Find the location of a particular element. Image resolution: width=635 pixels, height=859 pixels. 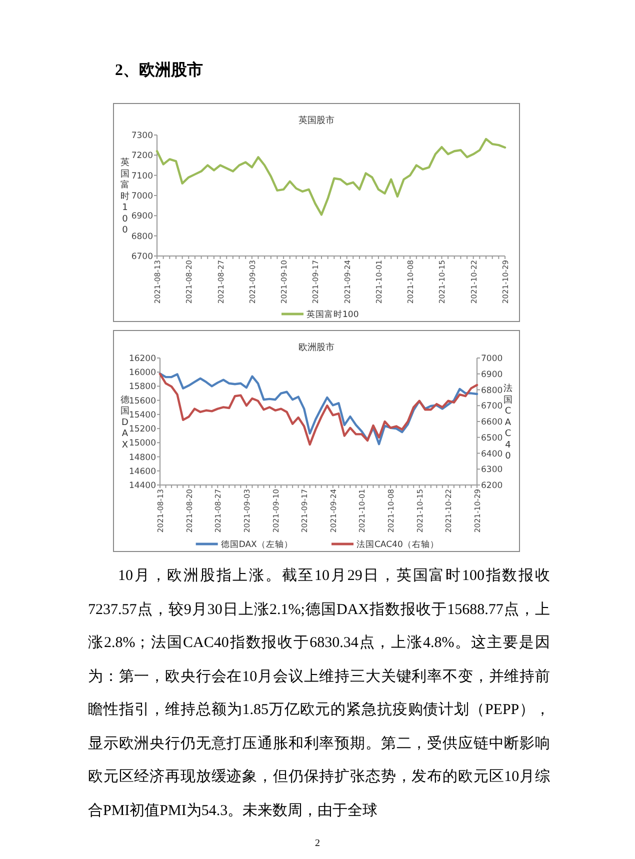

y2-tick-label: 6800 is located at coordinates (492, 391).